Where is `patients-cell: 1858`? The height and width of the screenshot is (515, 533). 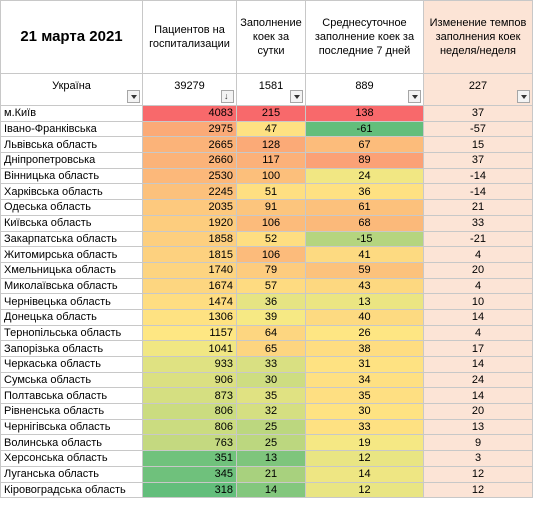
patients-cell: 1858 is located at coordinates (189, 239).